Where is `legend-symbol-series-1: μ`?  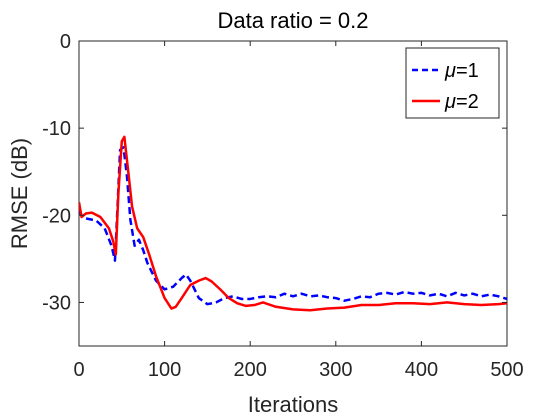
legend-symbol-series-1: μ is located at coordinates (450, 71).